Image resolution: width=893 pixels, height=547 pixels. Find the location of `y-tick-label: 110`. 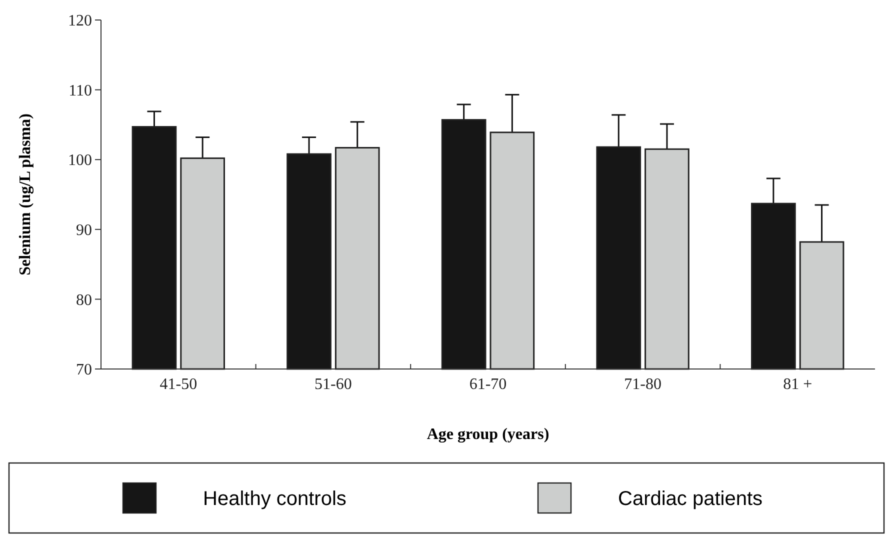

y-tick-label: 110 is located at coordinates (80, 91).